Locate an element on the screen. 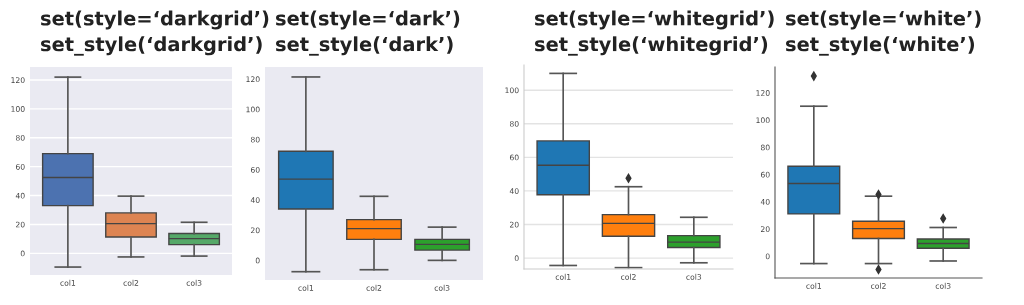 The width and height of the screenshot is (1024, 305). chart-subtitle: set_style(‘whitegrid’) is located at coordinates (651, 46).